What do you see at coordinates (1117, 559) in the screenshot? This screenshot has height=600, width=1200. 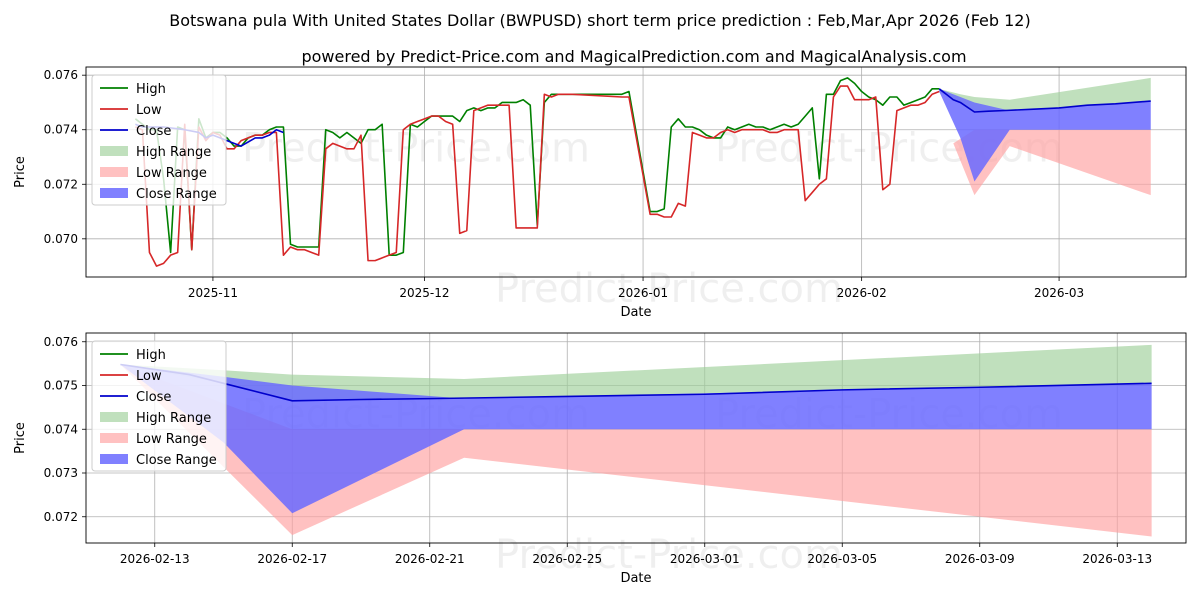 I see `x-tick-label: 2026-03-13` at bounding box center [1117, 559].